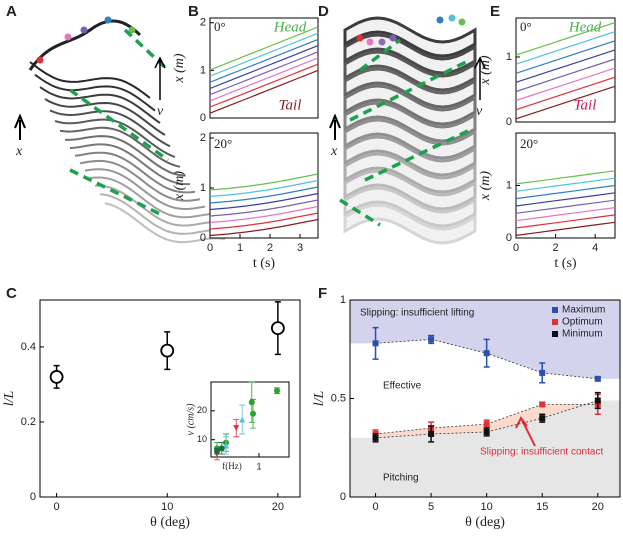  I want to click on x-axis-label: θ (deg), so click(170, 522).